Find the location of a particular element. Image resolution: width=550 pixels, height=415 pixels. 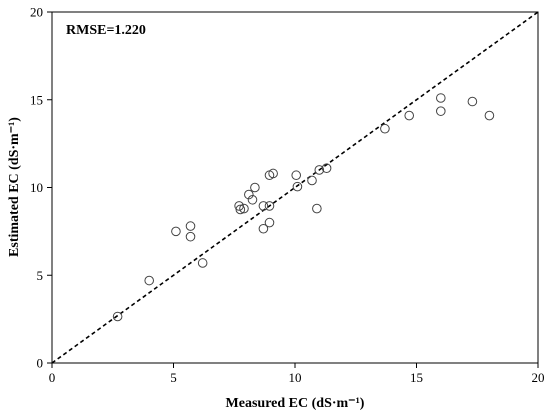

y-tick-label: 10 is located at coordinates (36, 187).